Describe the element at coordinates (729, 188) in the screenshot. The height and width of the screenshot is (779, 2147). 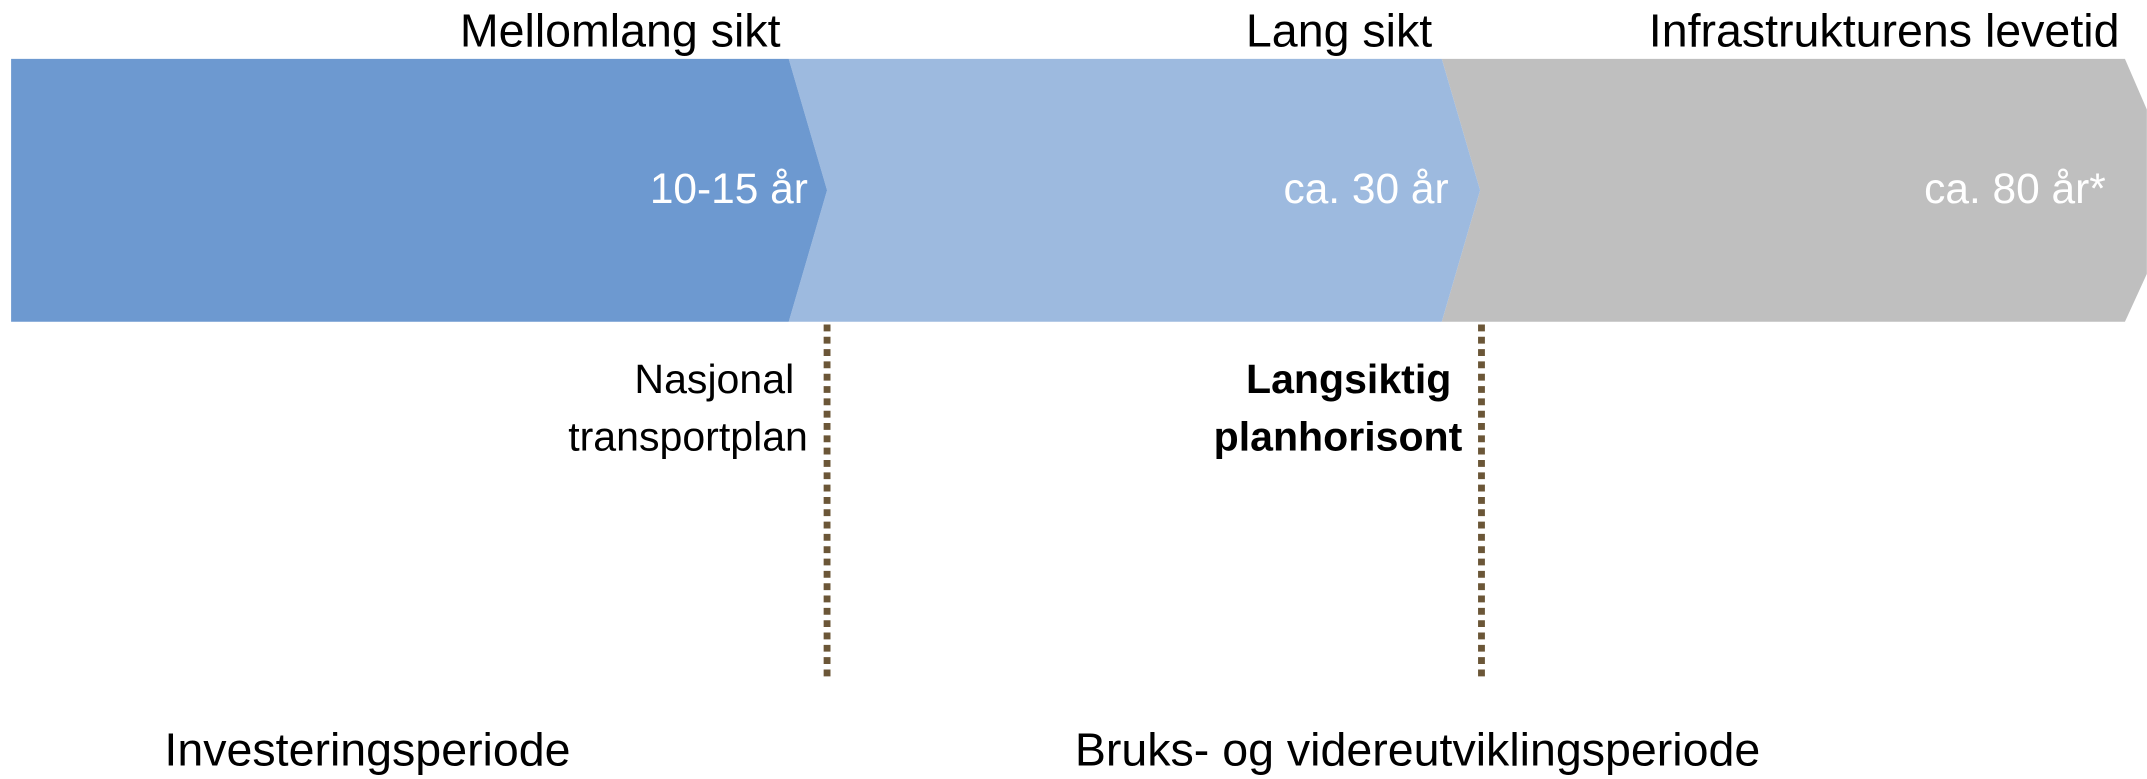
I see `phase-duration: 10-15 år` at that location.